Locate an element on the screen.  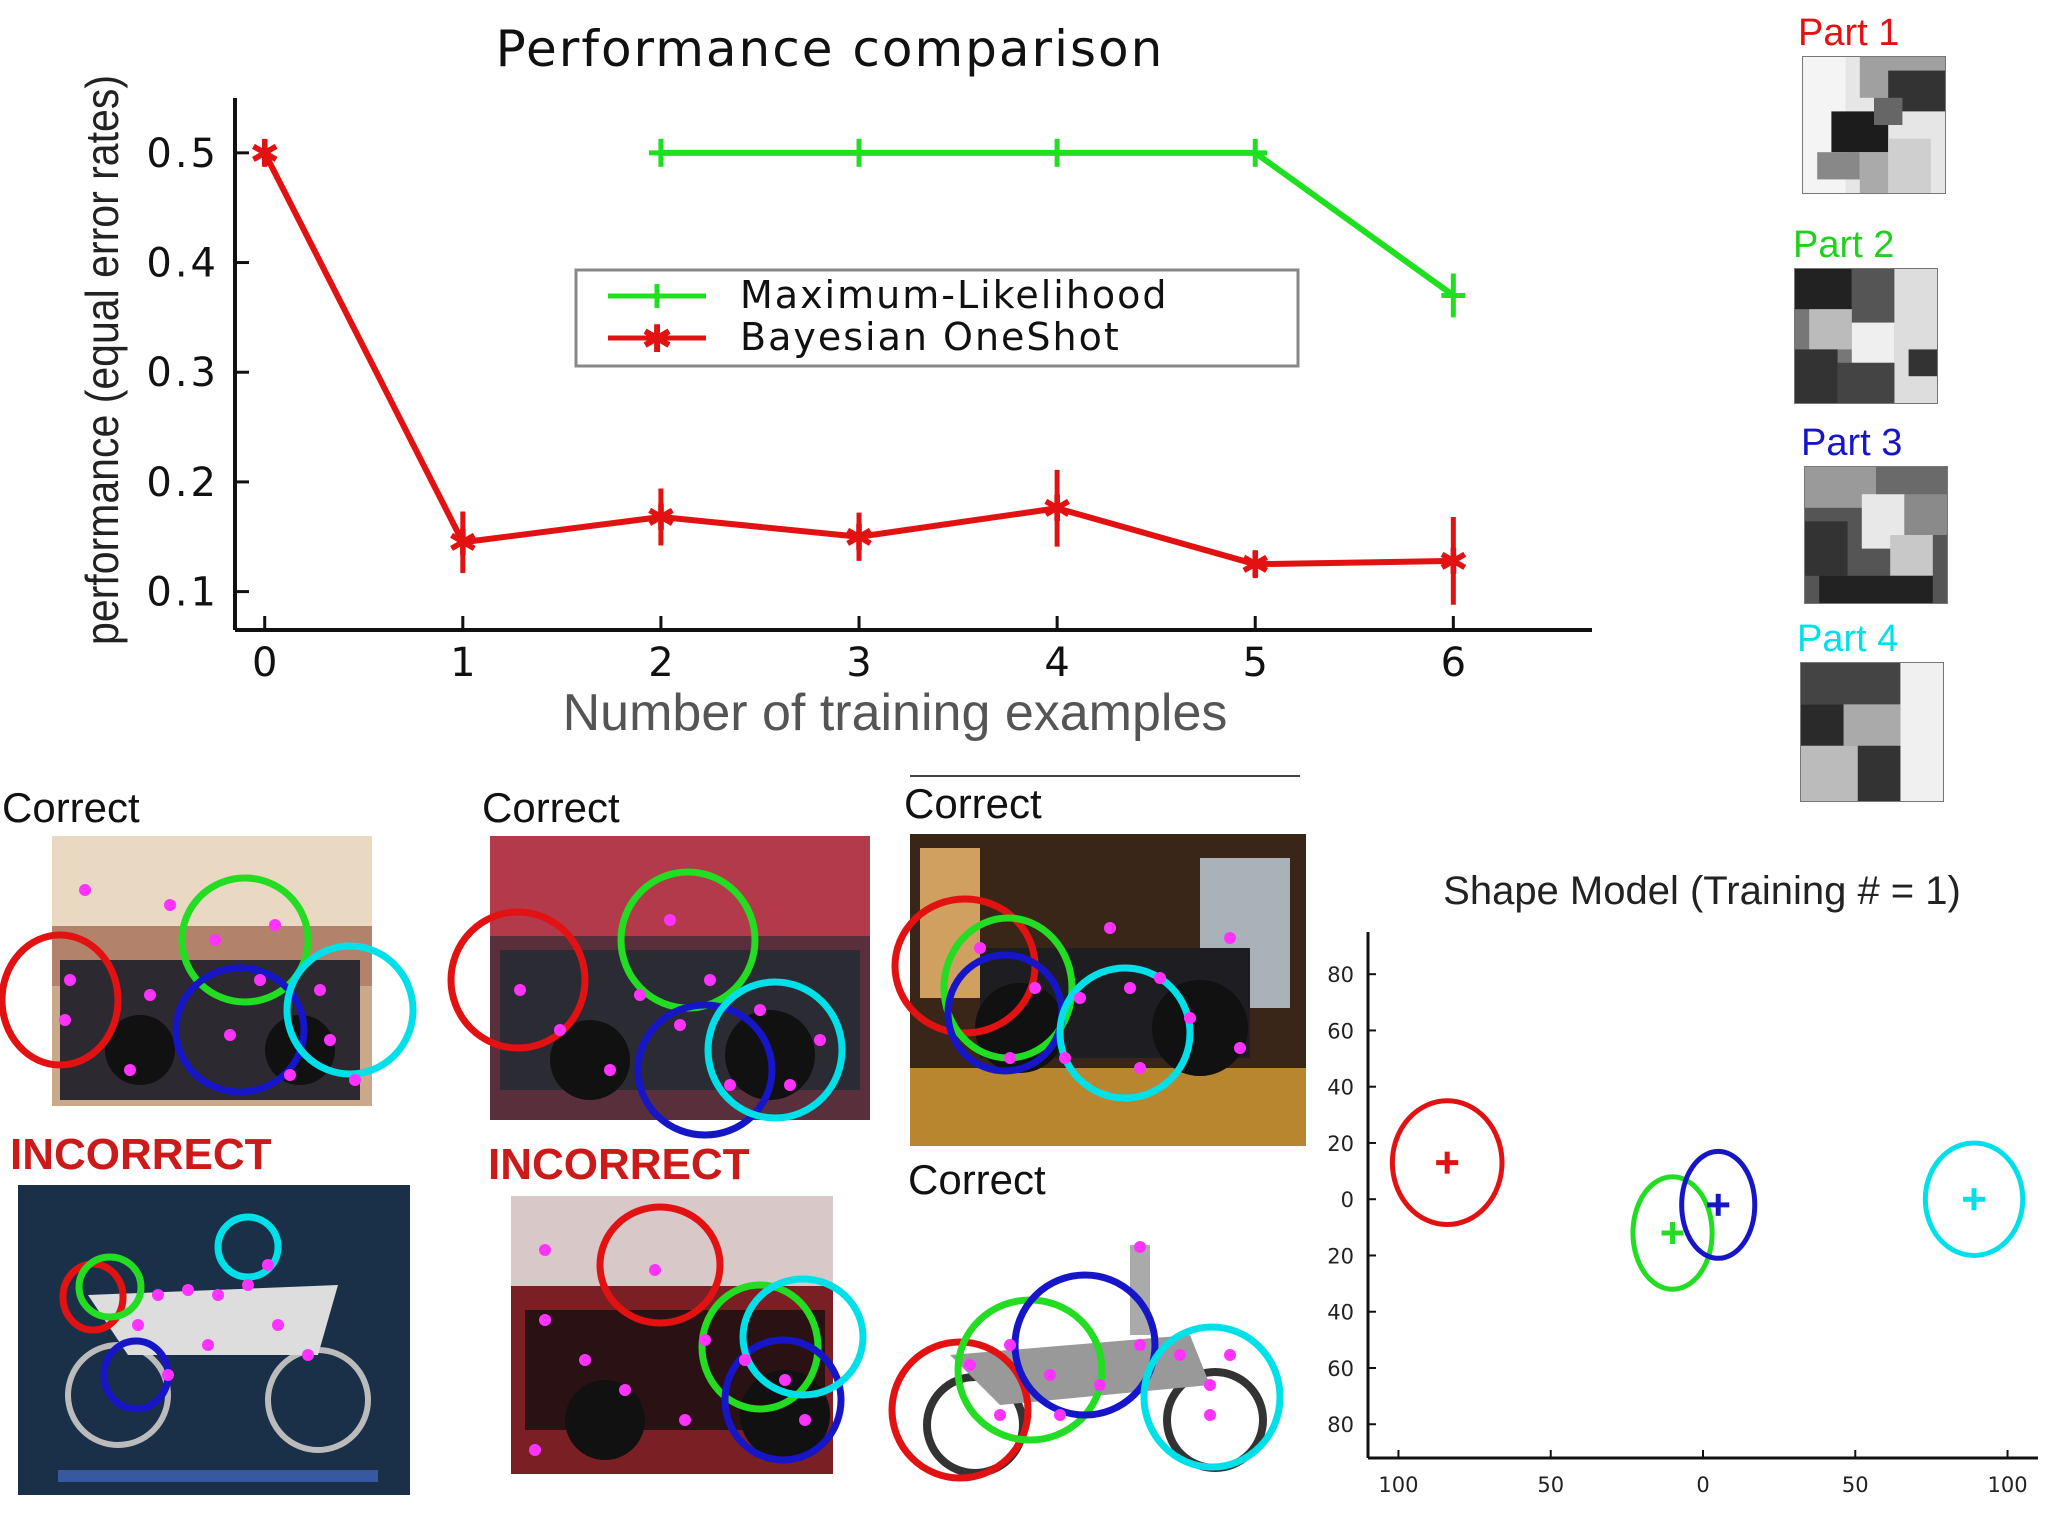
y-tick-label: 0.4 is located at coordinates (182, 264).